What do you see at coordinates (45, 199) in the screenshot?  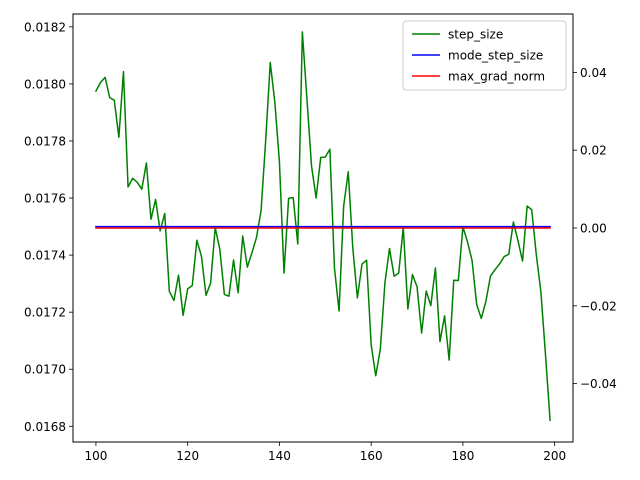 I see `y-left-tick-label: 0.0176` at bounding box center [45, 199].